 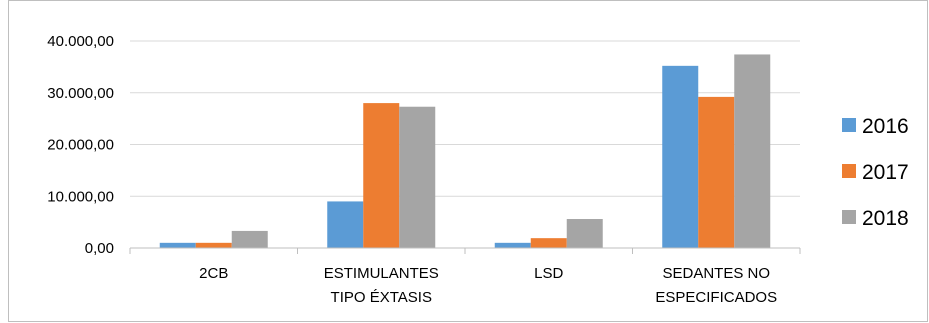 I want to click on category-label: SEDANTES NO, so click(x=716, y=273).